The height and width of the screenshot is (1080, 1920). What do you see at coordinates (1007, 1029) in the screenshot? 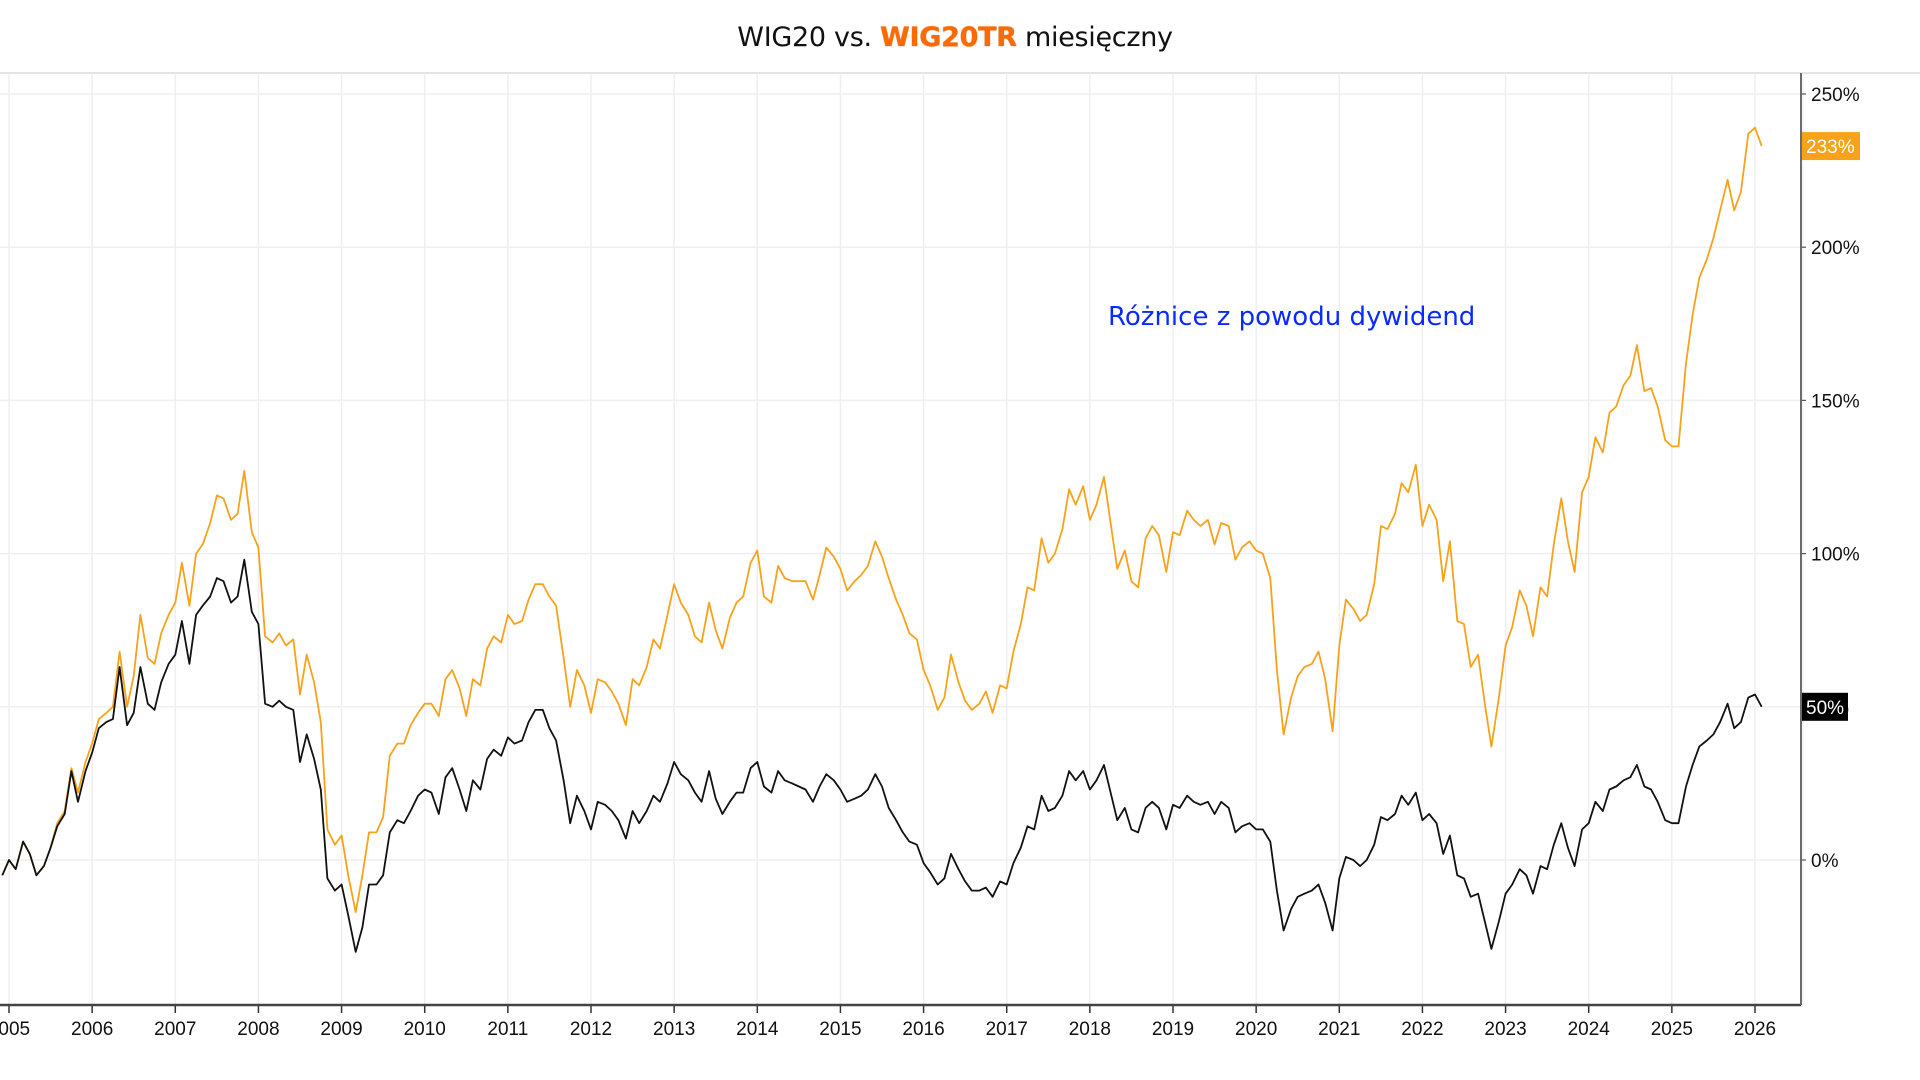
I see `x-tick-label: 2017` at bounding box center [1007, 1029].